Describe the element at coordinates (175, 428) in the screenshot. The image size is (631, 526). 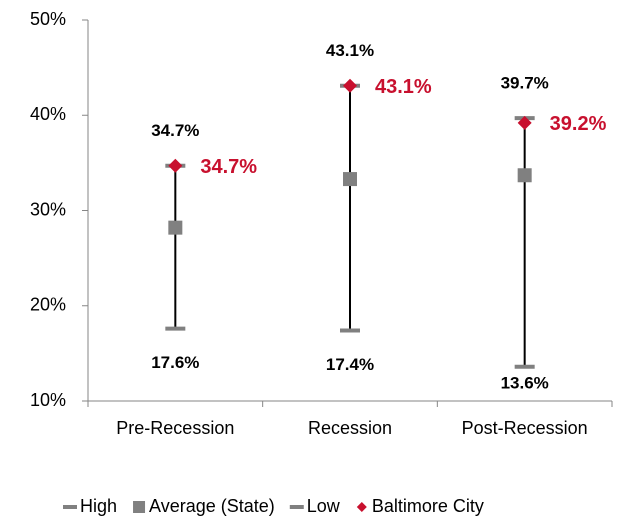
I see `x-tick-label: Pre-Recession` at that location.